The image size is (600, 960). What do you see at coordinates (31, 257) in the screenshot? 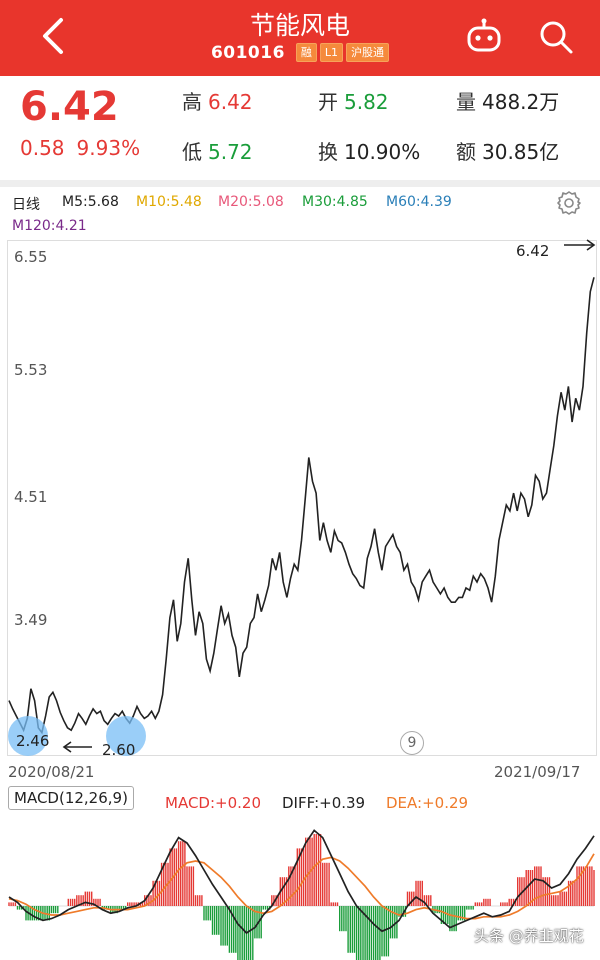
I see `y-tick-label: 6.55` at bounding box center [31, 257].